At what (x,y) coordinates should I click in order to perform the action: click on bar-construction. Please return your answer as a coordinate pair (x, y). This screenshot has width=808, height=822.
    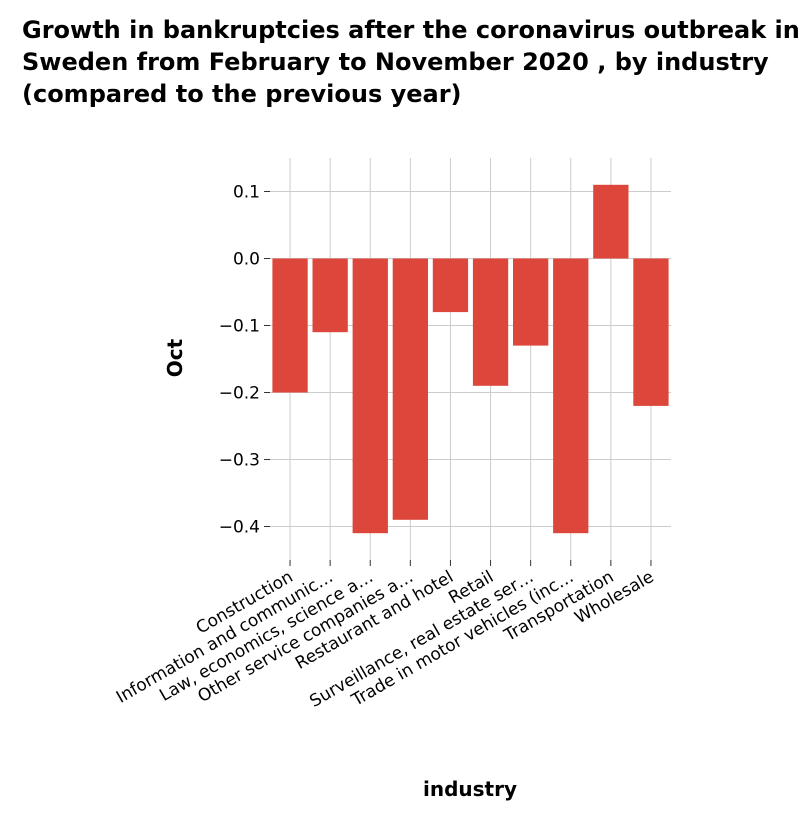
    Looking at the image, I should click on (290, 325).